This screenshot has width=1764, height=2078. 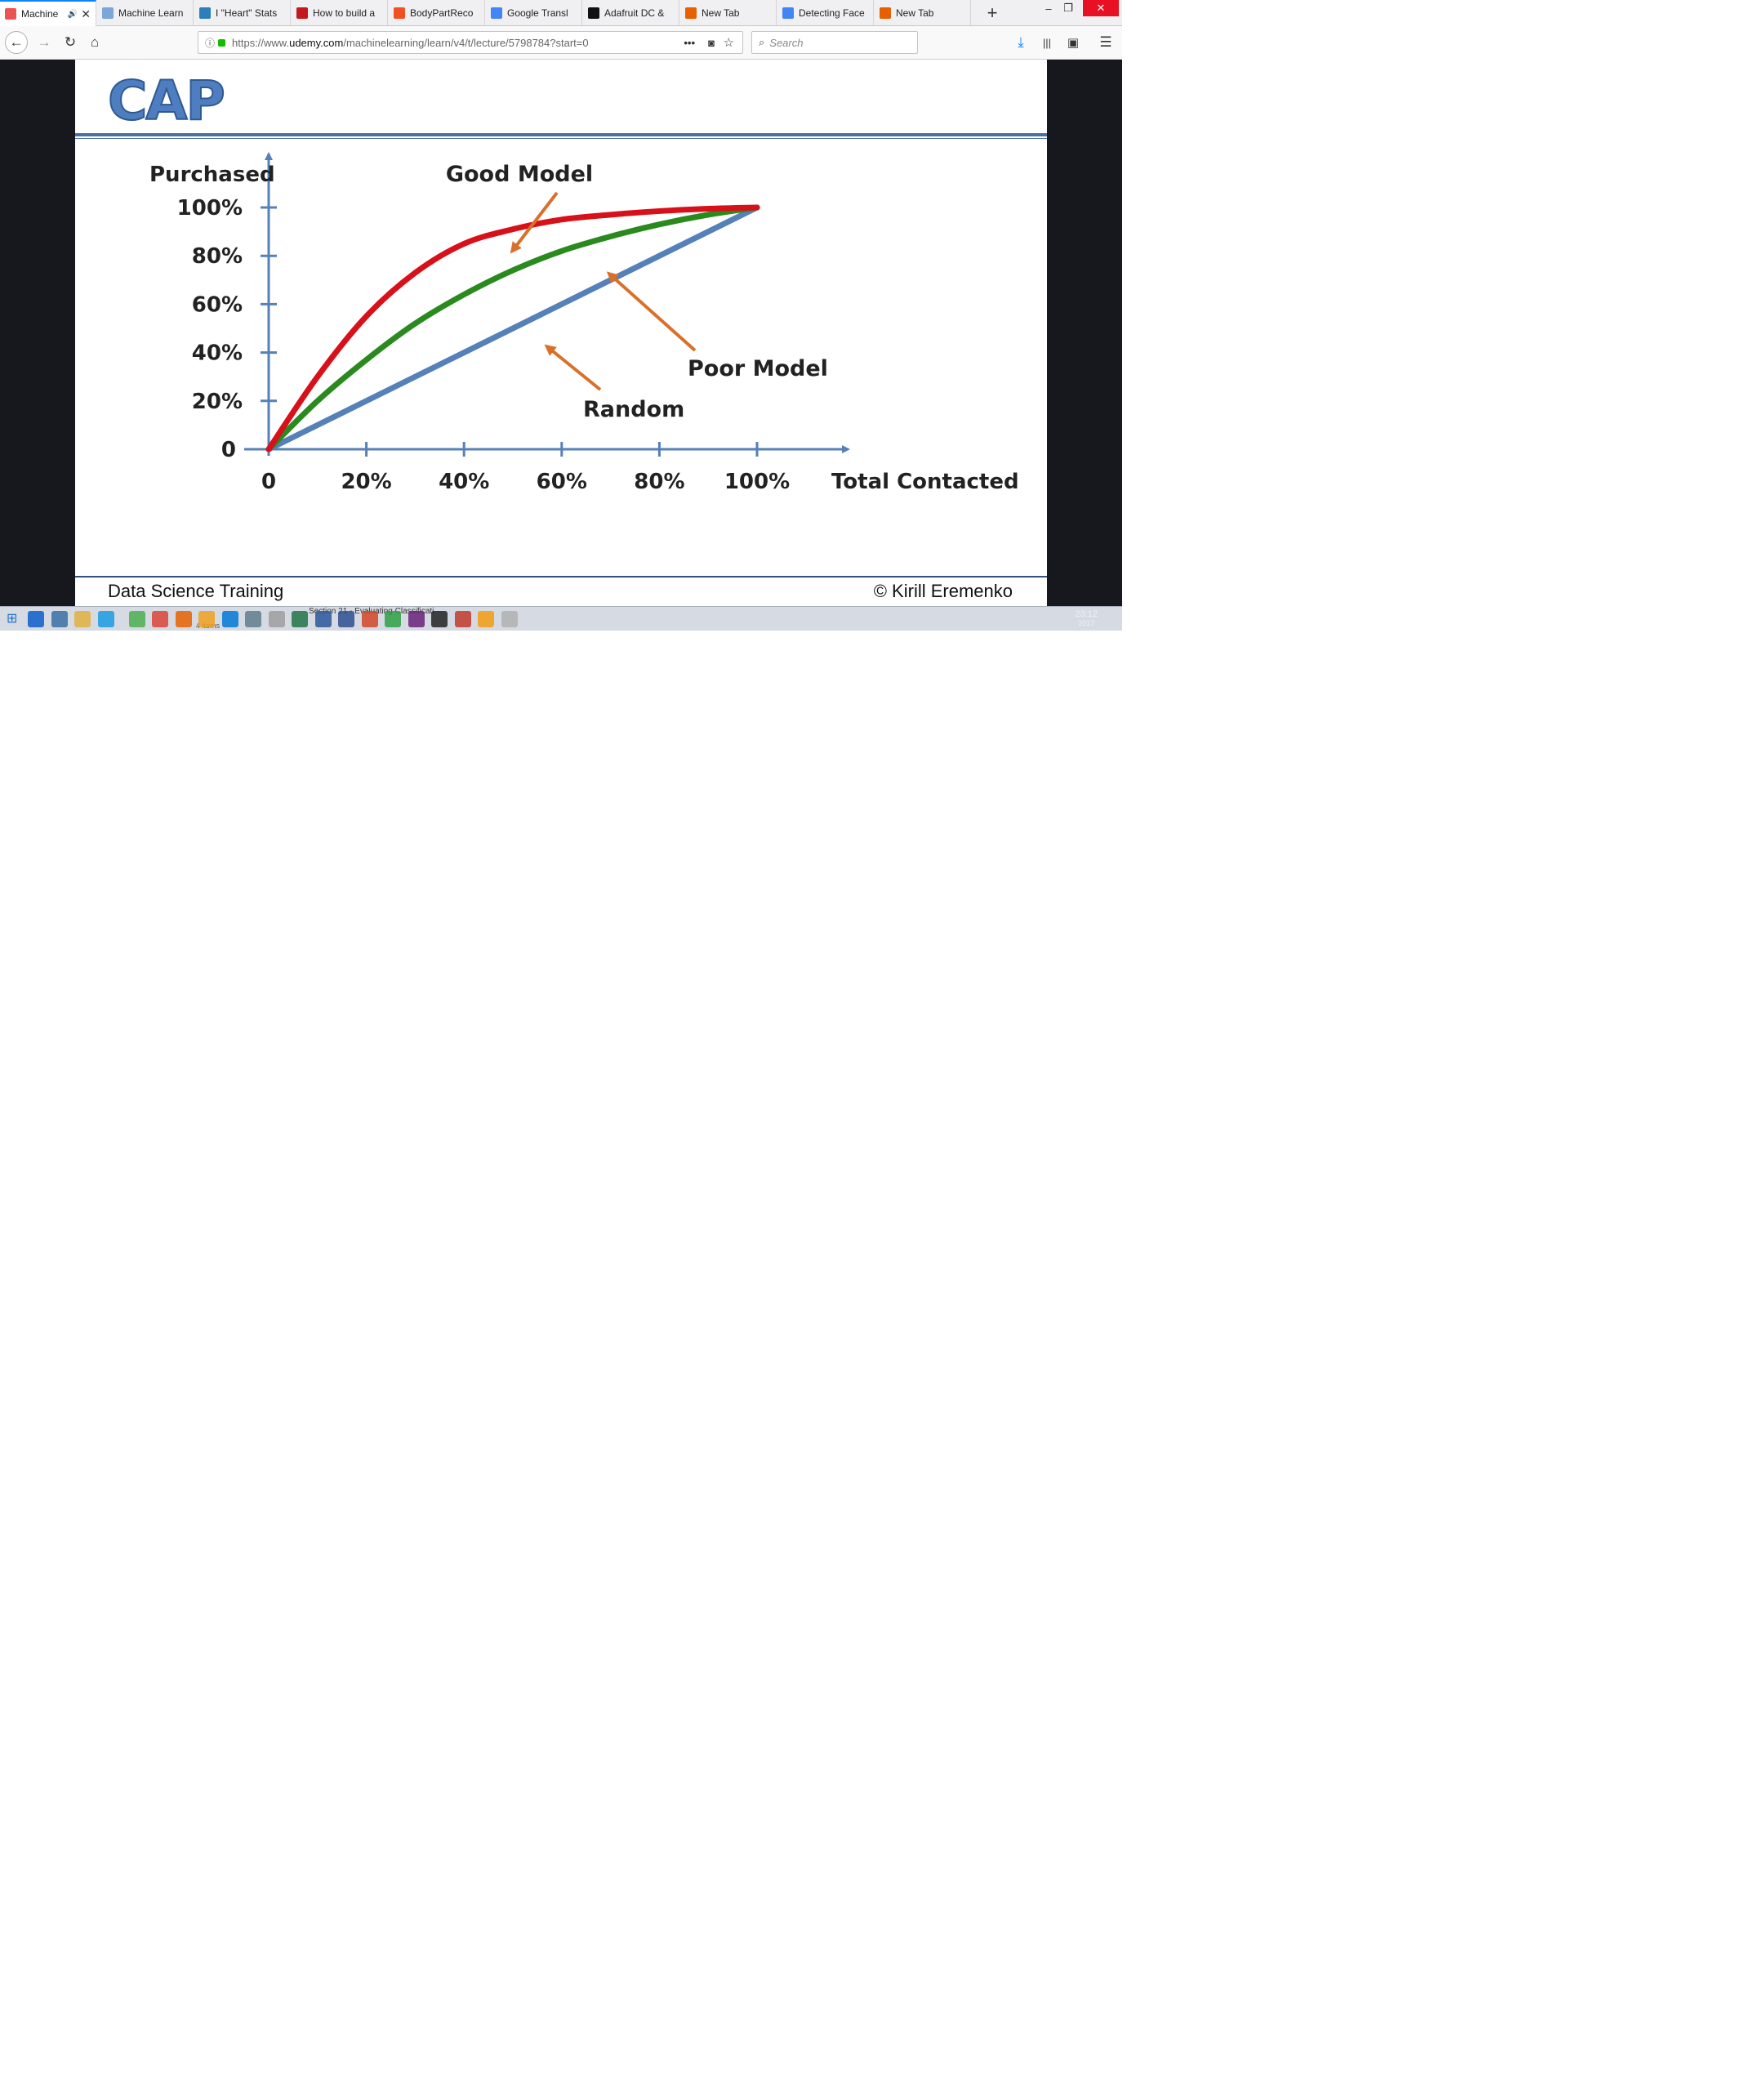 I want to click on tab-6: Adafruit DC &, so click(x=631, y=12).